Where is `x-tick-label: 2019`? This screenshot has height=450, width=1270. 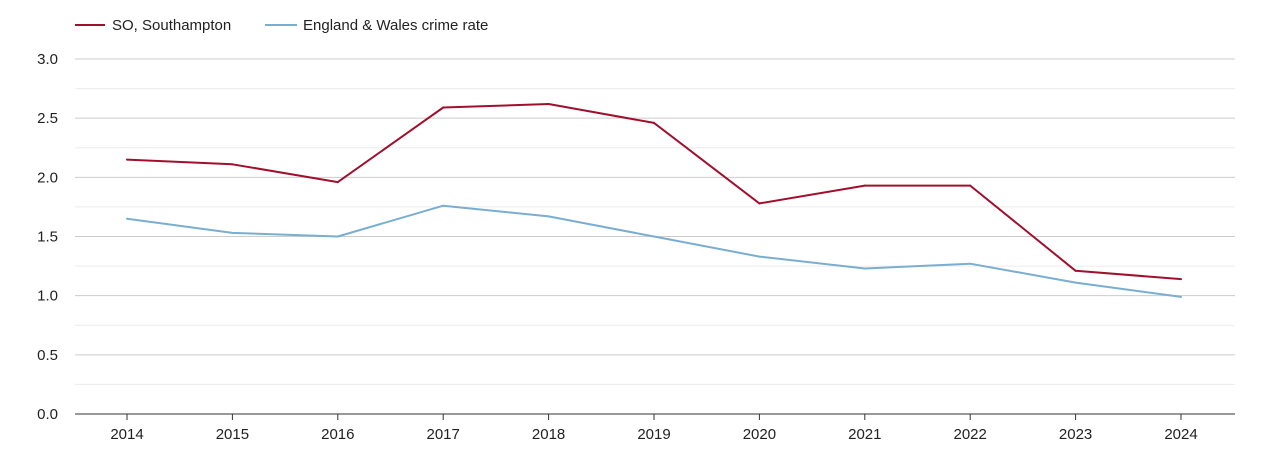
x-tick-label: 2019 is located at coordinates (653, 434).